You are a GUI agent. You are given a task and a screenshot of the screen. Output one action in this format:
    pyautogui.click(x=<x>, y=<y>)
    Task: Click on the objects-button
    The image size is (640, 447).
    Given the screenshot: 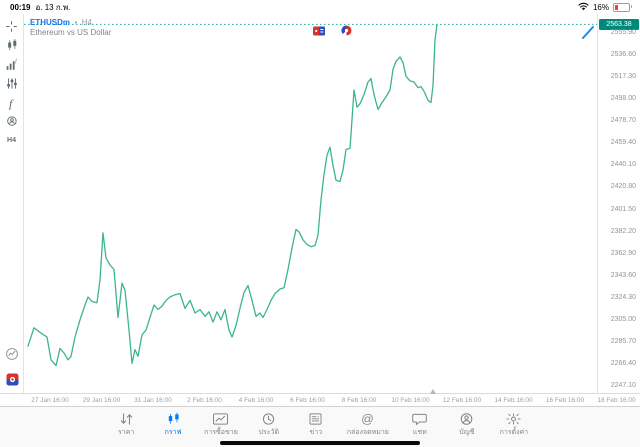 What is the action you would take?
    pyautogui.click(x=12, y=121)
    